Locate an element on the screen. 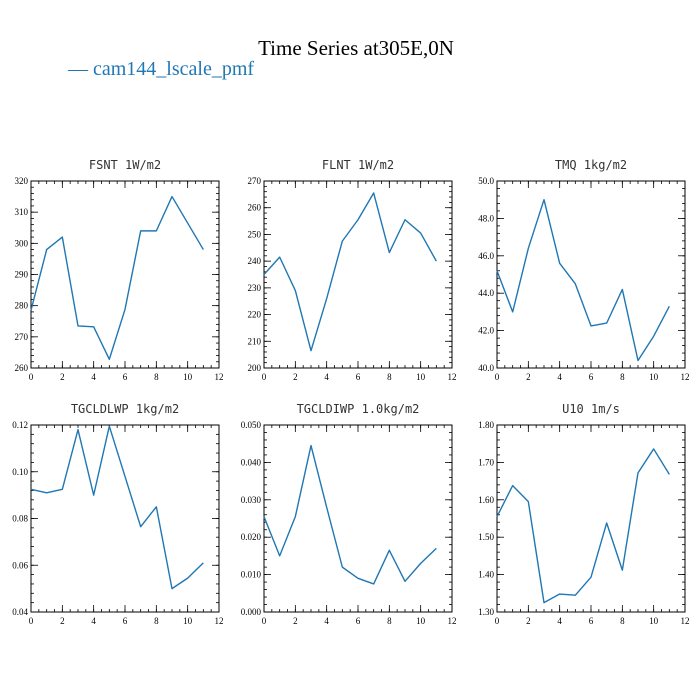 The height and width of the screenshot is (700, 700). y-tick-label: 300 is located at coordinates (22, 243).